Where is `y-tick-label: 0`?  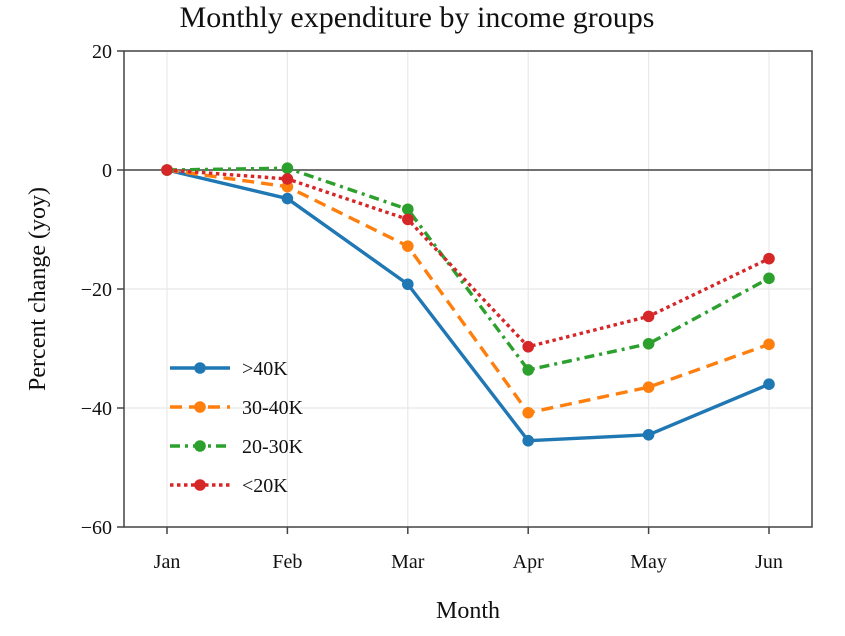 y-tick-label: 0 is located at coordinates (107, 171).